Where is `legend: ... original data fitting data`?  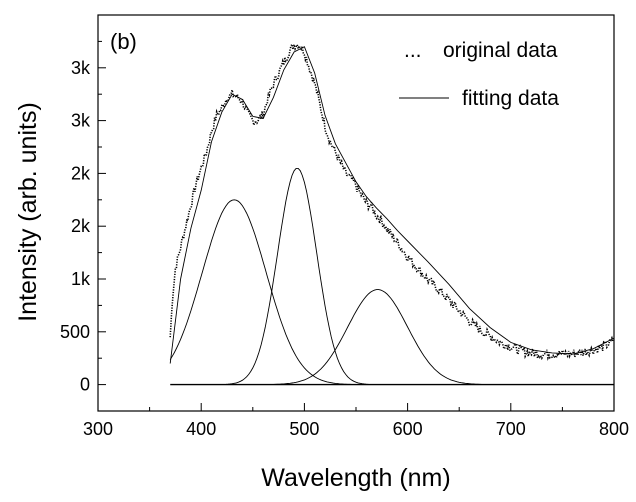 legend: ... original data fitting data is located at coordinates (479, 74).